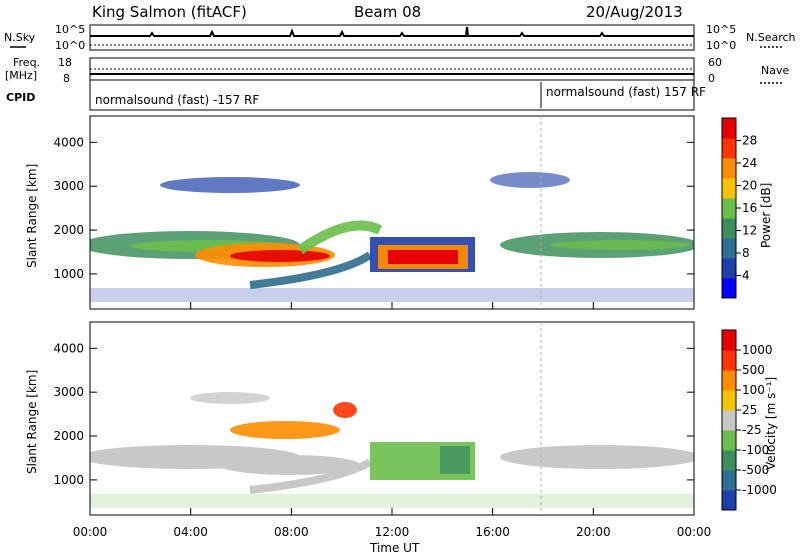 This screenshot has width=800, height=554. Describe the element at coordinates (753, 370) in the screenshot. I see `colorbar-tick-label: 500` at that location.